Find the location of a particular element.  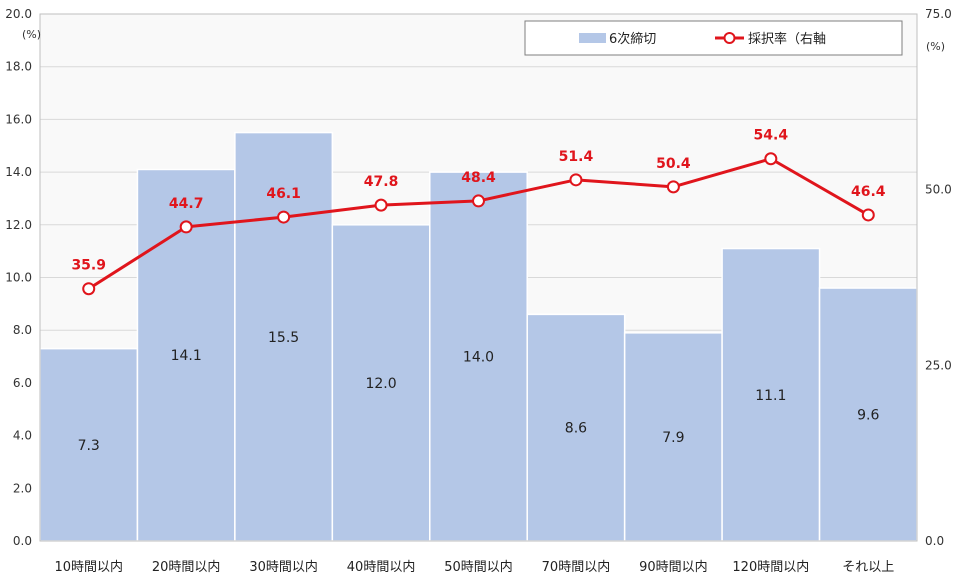

category-label: 40時間以内 is located at coordinates (381, 567).